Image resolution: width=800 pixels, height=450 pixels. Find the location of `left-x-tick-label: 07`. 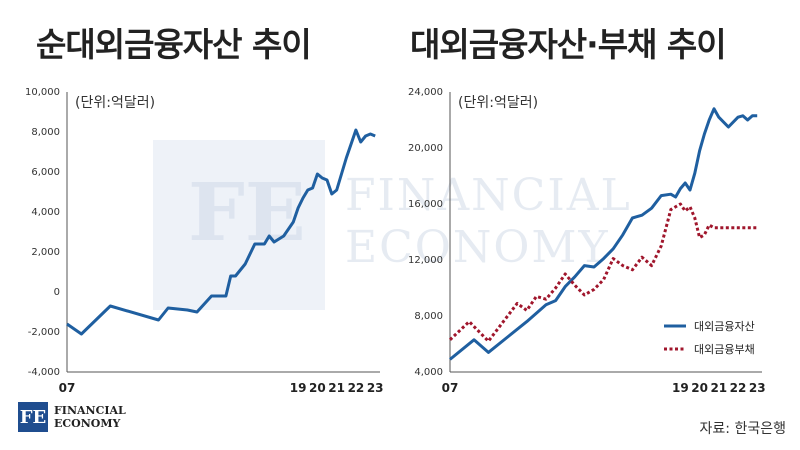

left-x-tick-label: 07 is located at coordinates (67, 388).